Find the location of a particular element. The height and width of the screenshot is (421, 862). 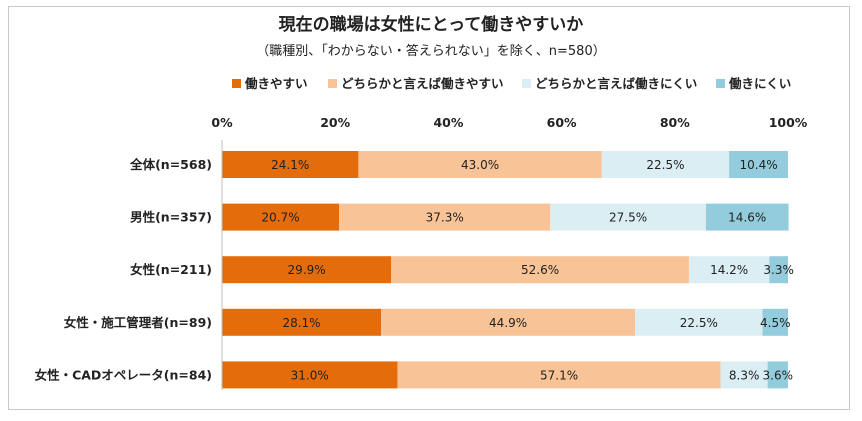

x-axis-ticks: 0% 20% 40% 60% 80% 100% is located at coordinates (509, 122).